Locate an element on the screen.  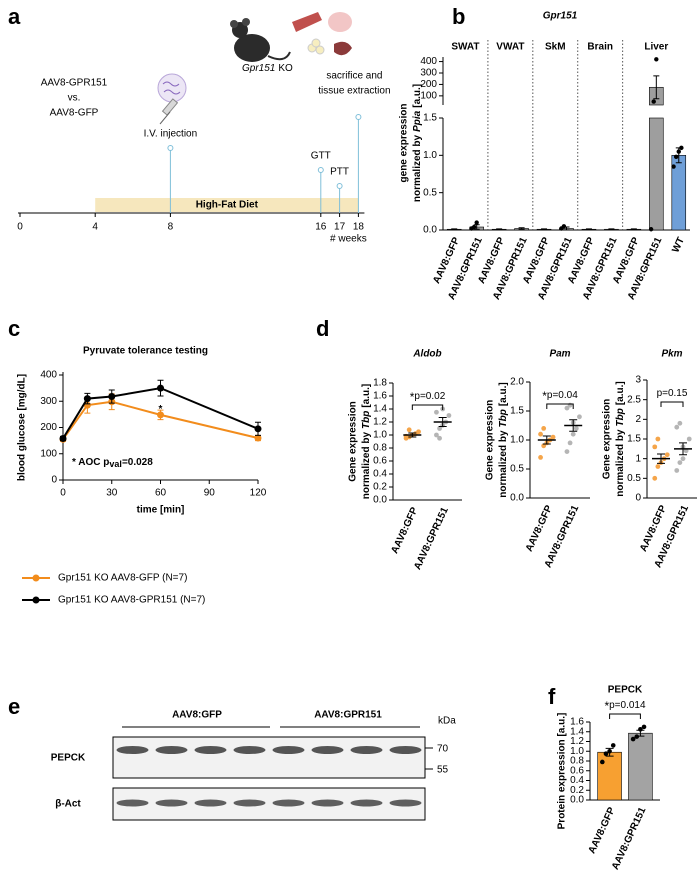
x-tick-label: 120 is located at coordinates (258, 493).